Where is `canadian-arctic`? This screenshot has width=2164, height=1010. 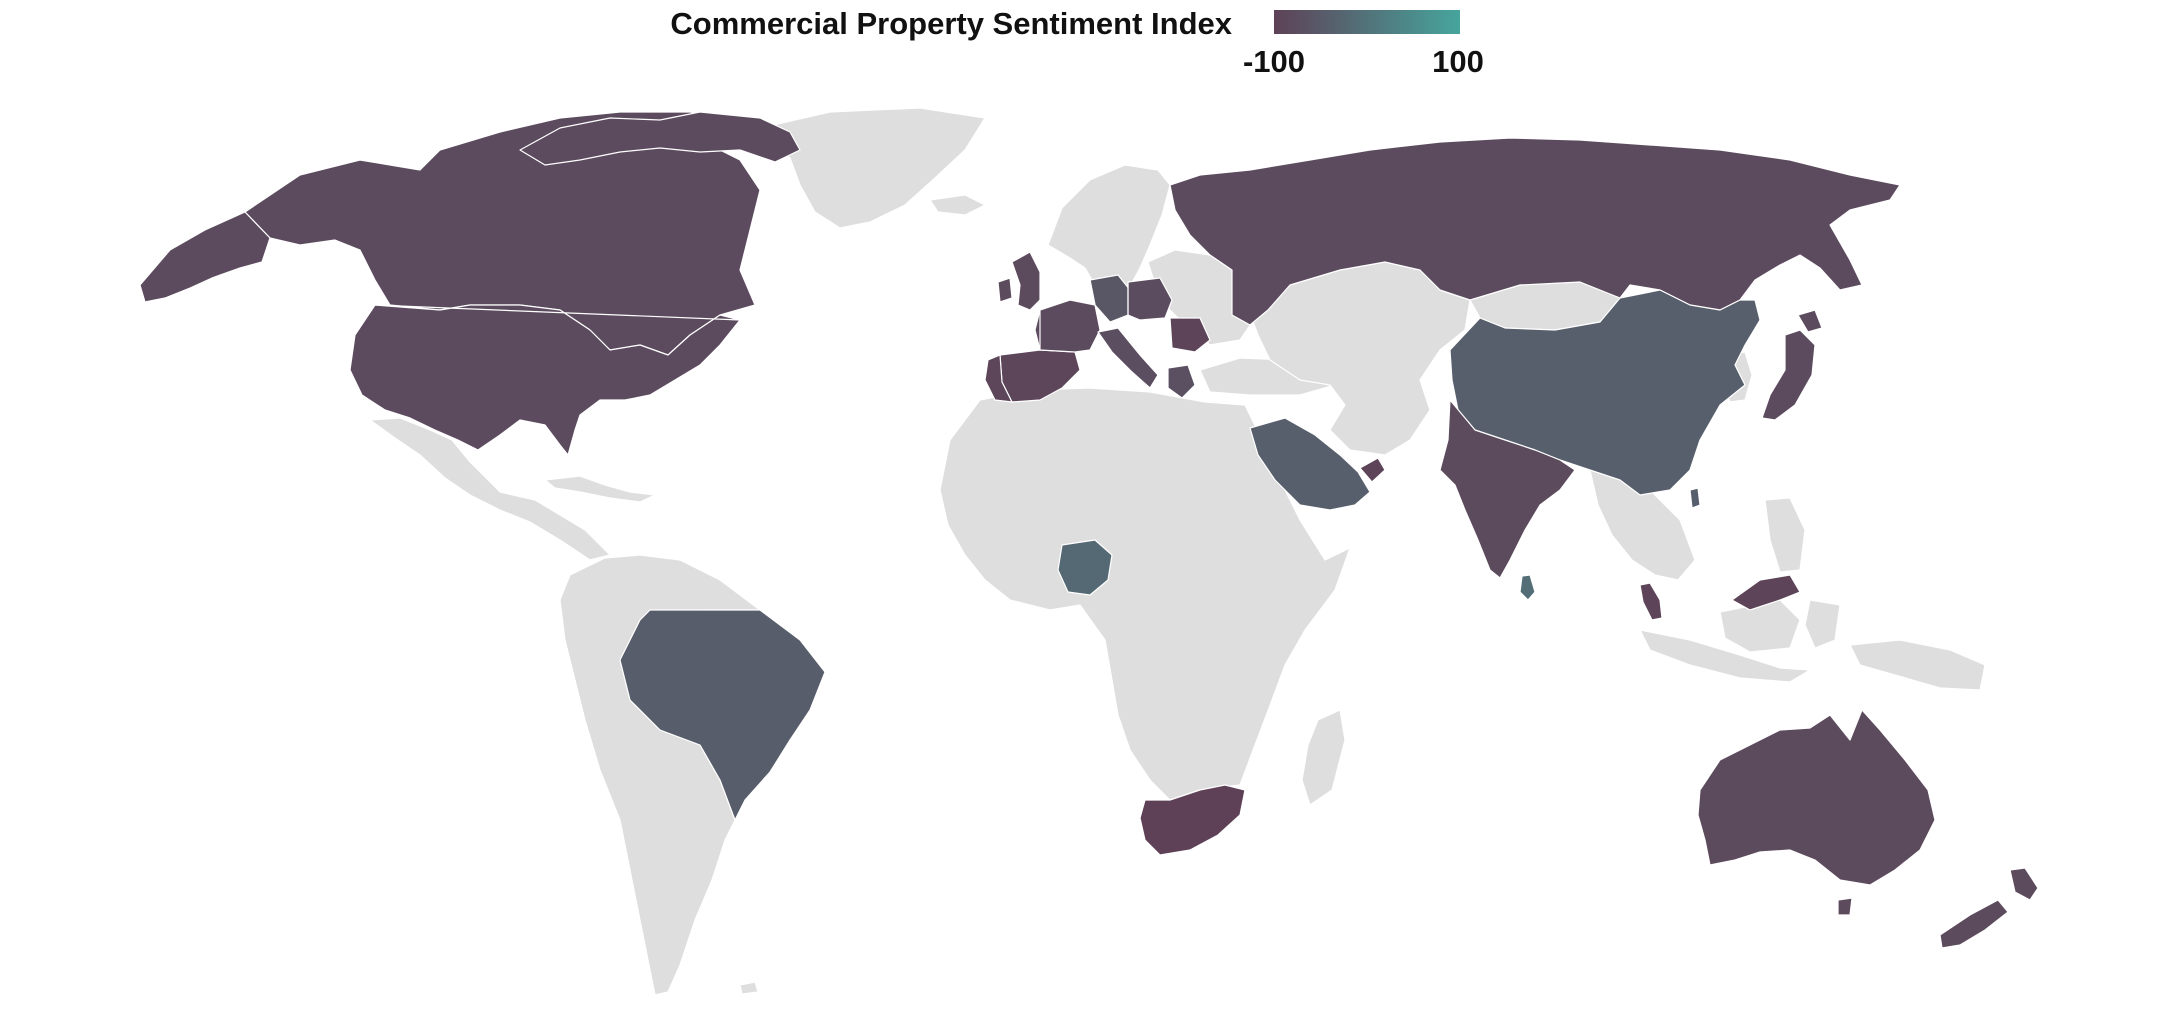 canadian-arctic is located at coordinates (660, 138).